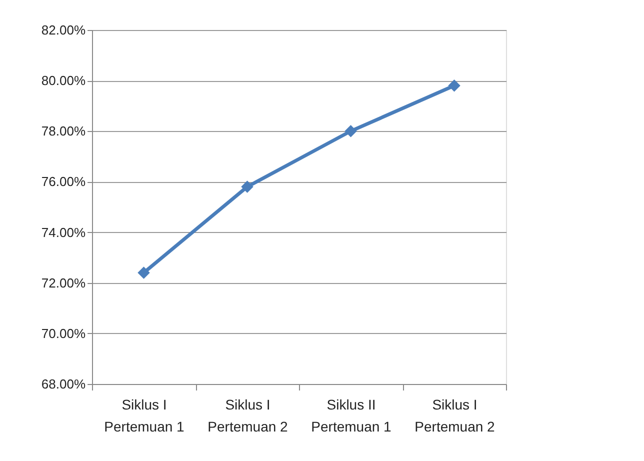  Describe the element at coordinates (63, 131) in the screenshot. I see `y-tick-label: 78.00%` at that location.